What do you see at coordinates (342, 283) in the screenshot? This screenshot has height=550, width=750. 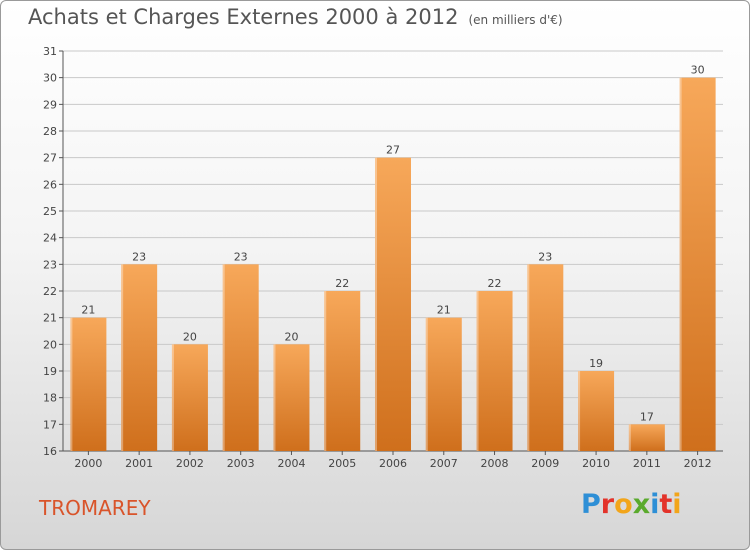 I see `value-label-2005: 22` at bounding box center [342, 283].